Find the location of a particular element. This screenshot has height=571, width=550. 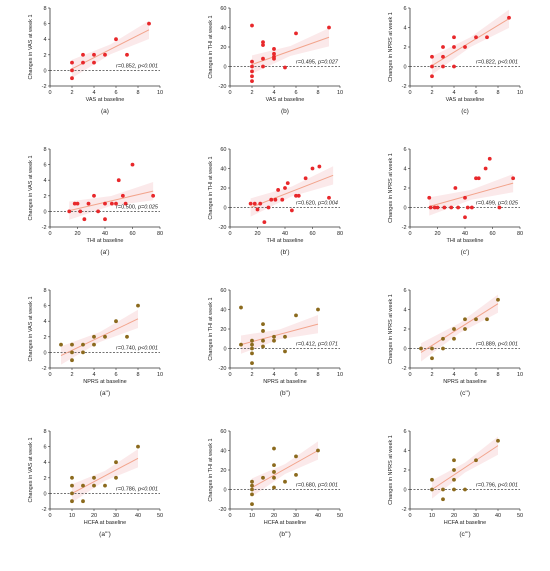

y-tick-label: 60 is located at coordinates (223, 150).